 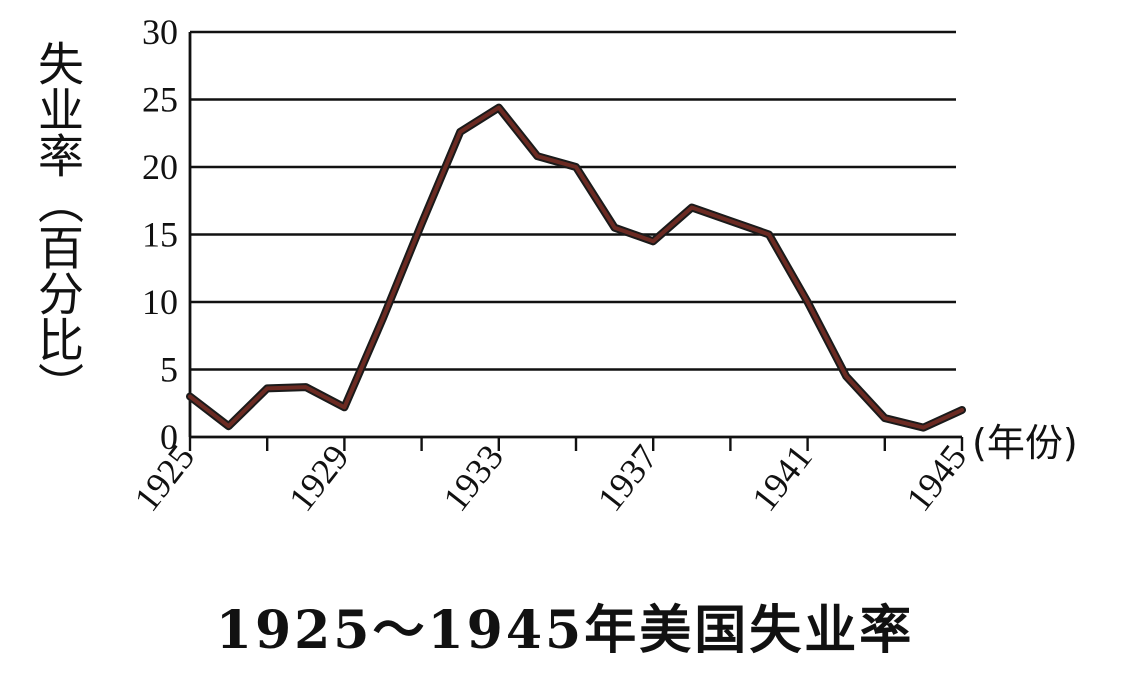 What do you see at coordinates (58, 224) in the screenshot?
I see `y-axis-label: 失业率（百分比）` at bounding box center [58, 224].